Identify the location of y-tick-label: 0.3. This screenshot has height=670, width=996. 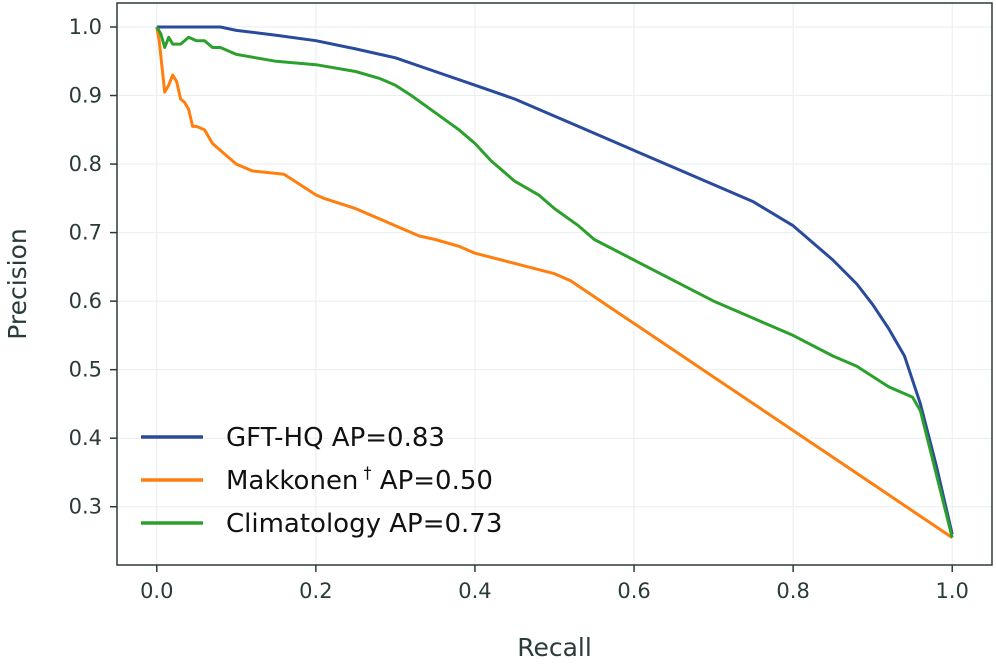
(85, 507).